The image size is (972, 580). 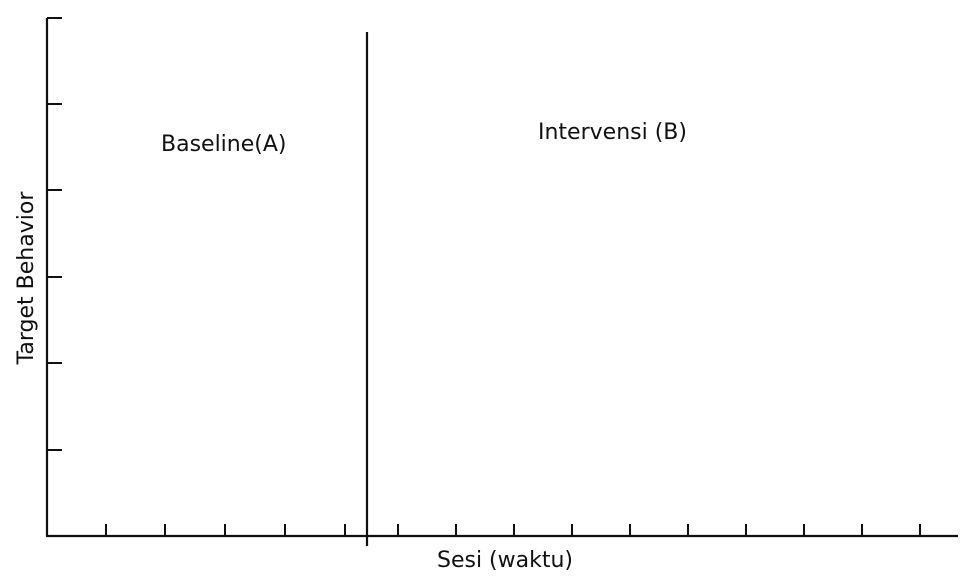 I want to click on phase-label-baseline: Baseline(A), so click(x=224, y=144).